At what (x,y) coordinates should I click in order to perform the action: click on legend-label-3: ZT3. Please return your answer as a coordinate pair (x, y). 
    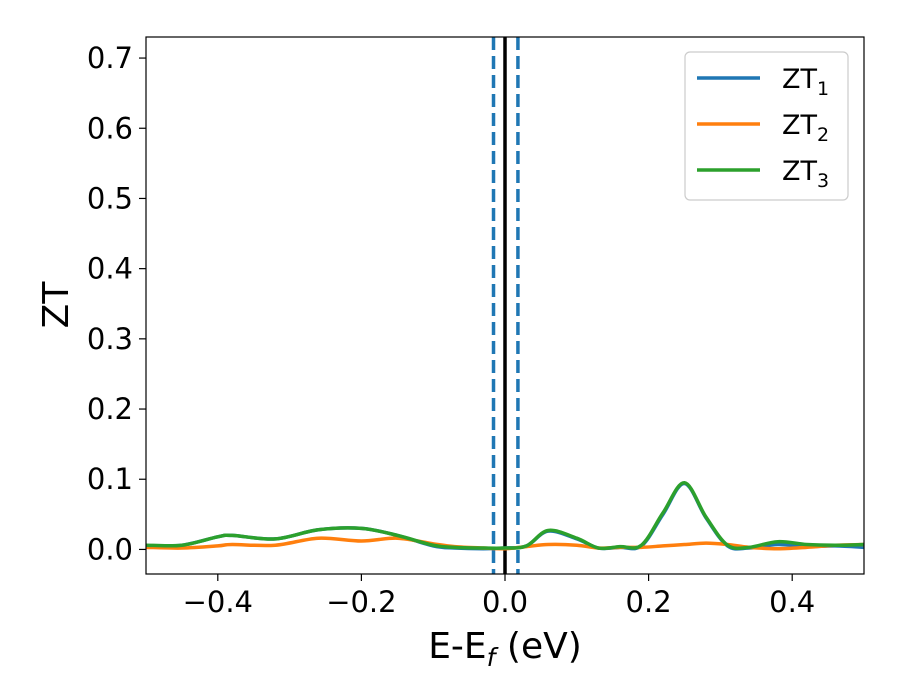
    Looking at the image, I should click on (805, 174).